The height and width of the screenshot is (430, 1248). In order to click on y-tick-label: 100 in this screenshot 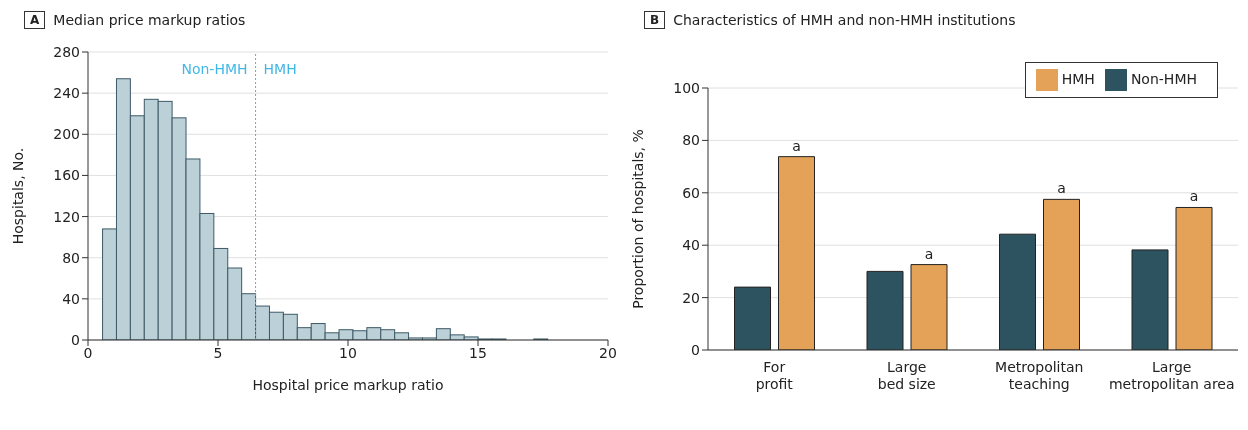, I will do `click(686, 87)`.